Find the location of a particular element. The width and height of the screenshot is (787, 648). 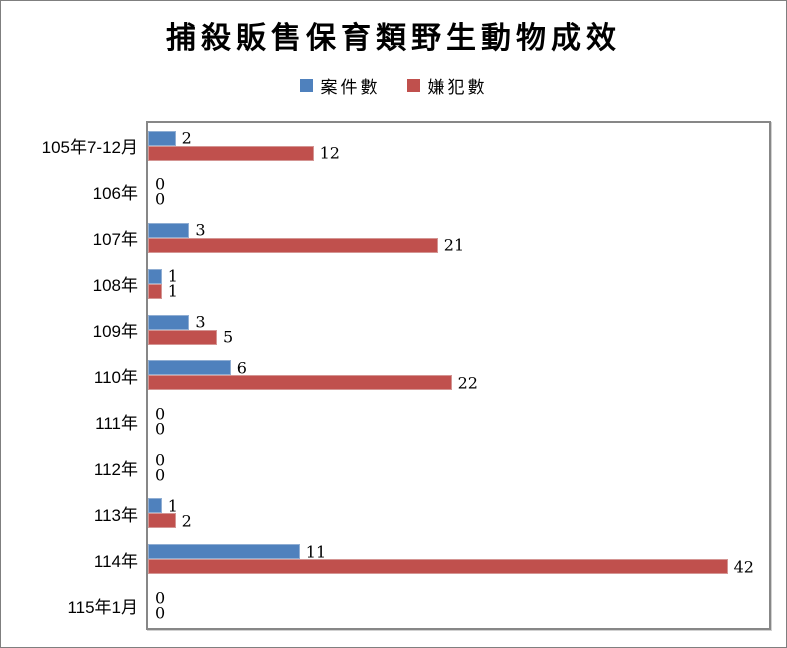

bar-suspects-8: 2 is located at coordinates (170, 520).